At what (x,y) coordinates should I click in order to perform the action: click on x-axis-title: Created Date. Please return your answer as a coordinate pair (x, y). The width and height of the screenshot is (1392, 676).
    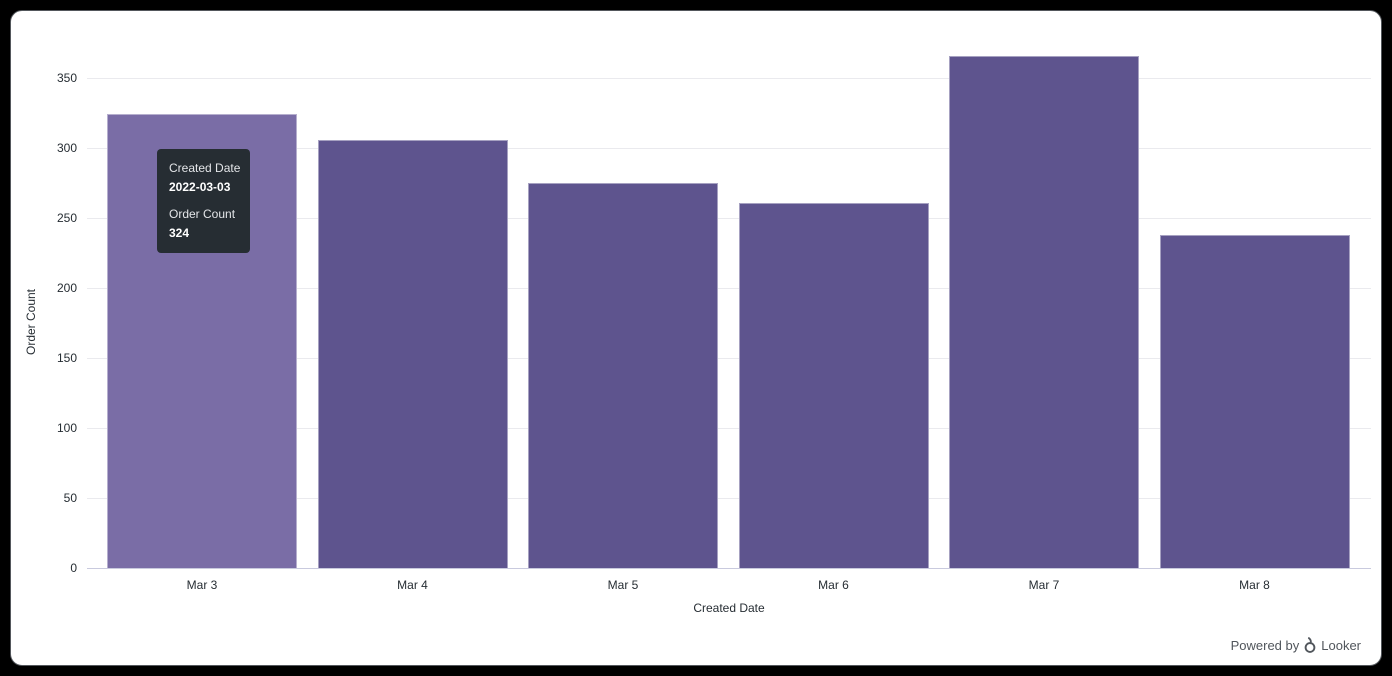
    Looking at the image, I should click on (729, 608).